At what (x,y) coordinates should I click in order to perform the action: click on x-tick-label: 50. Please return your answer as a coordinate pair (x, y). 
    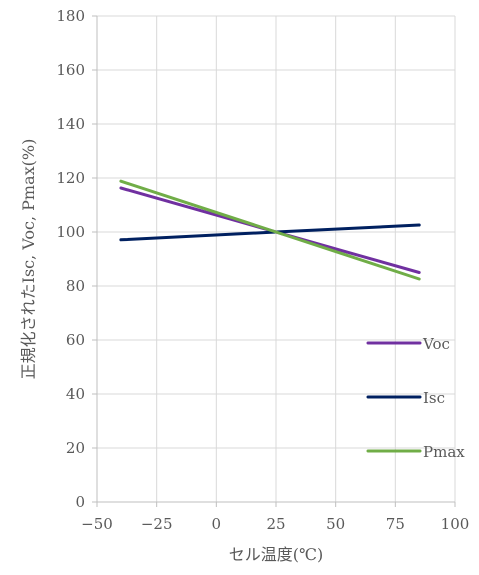
    Looking at the image, I should click on (335, 524).